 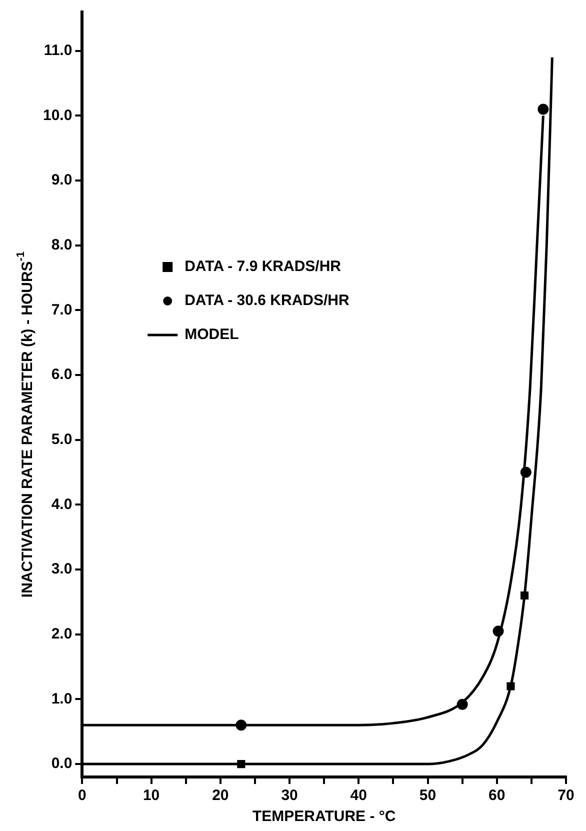 What do you see at coordinates (263, 267) in the screenshot?
I see `legend-label: DATA - 7.9 KRADS/HR` at bounding box center [263, 267].